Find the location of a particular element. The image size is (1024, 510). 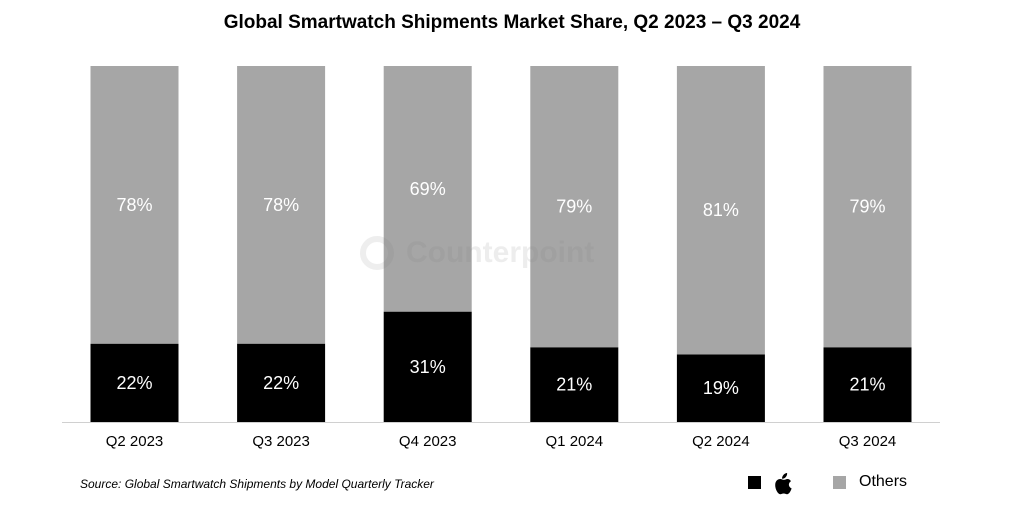

x-tick-label: Q1 2024 is located at coordinates (575, 441).